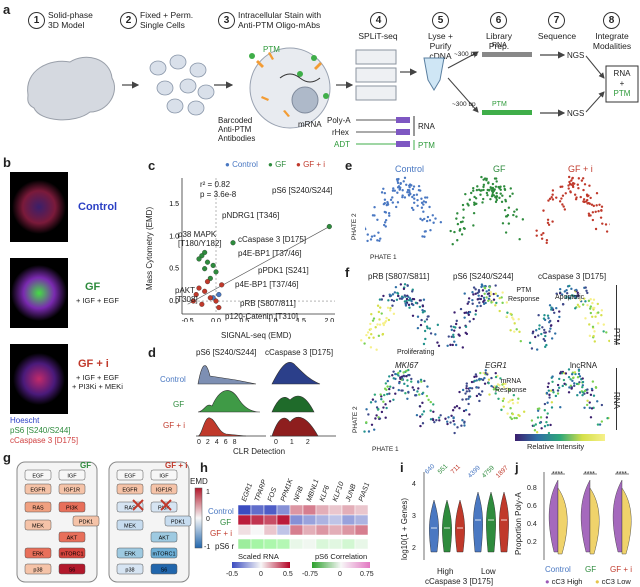  Describe the element at coordinates (463, 95) in the screenshot. I see `arrow-5b` at that location.